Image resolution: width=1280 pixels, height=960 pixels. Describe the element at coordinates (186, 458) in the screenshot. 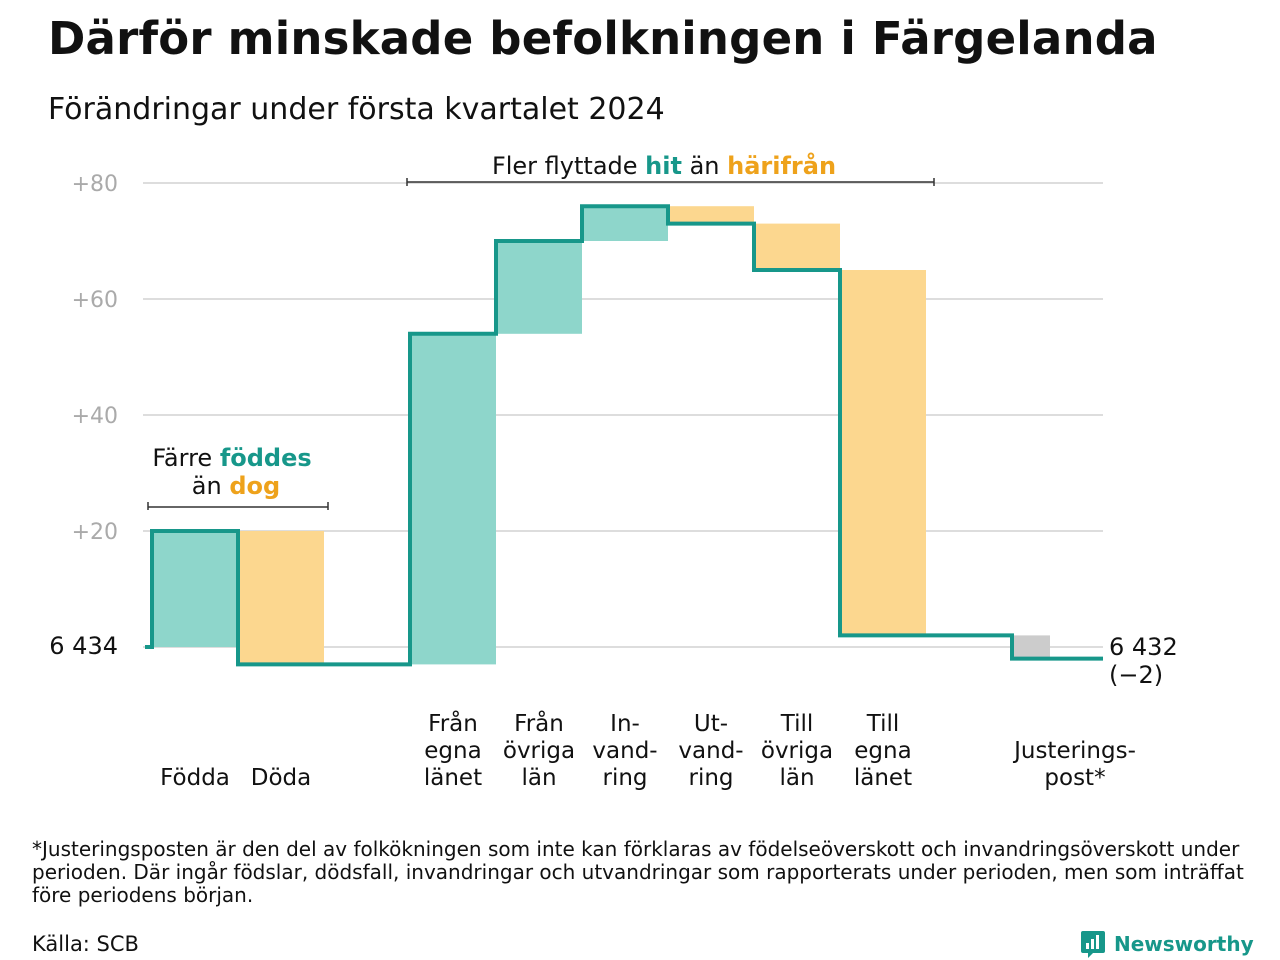

I see `annotation-part: Färre` at that location.